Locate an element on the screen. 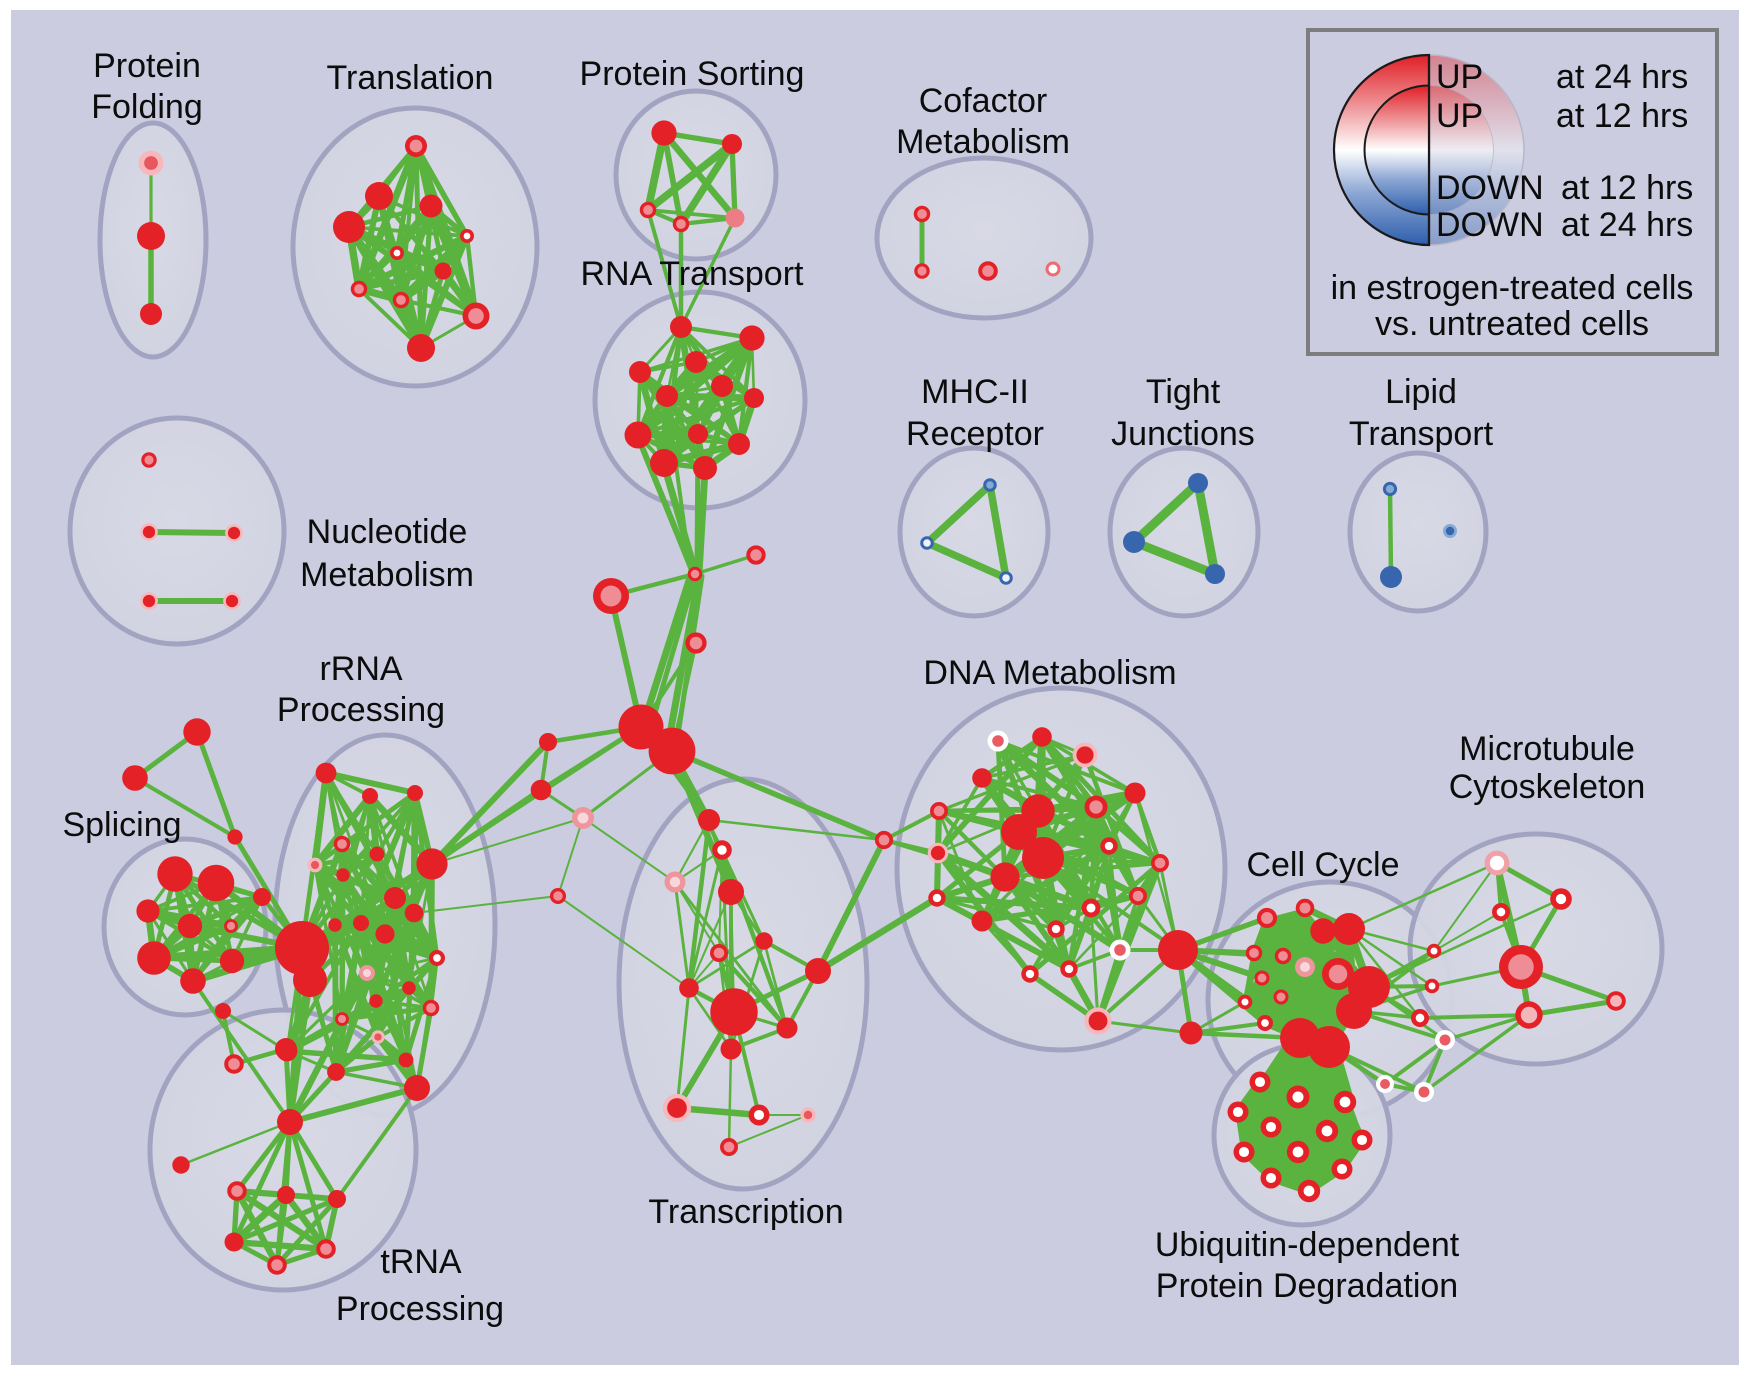 This screenshot has width=1750, height=1376. svg-text: tRNA is located at coordinates (421, 1262).